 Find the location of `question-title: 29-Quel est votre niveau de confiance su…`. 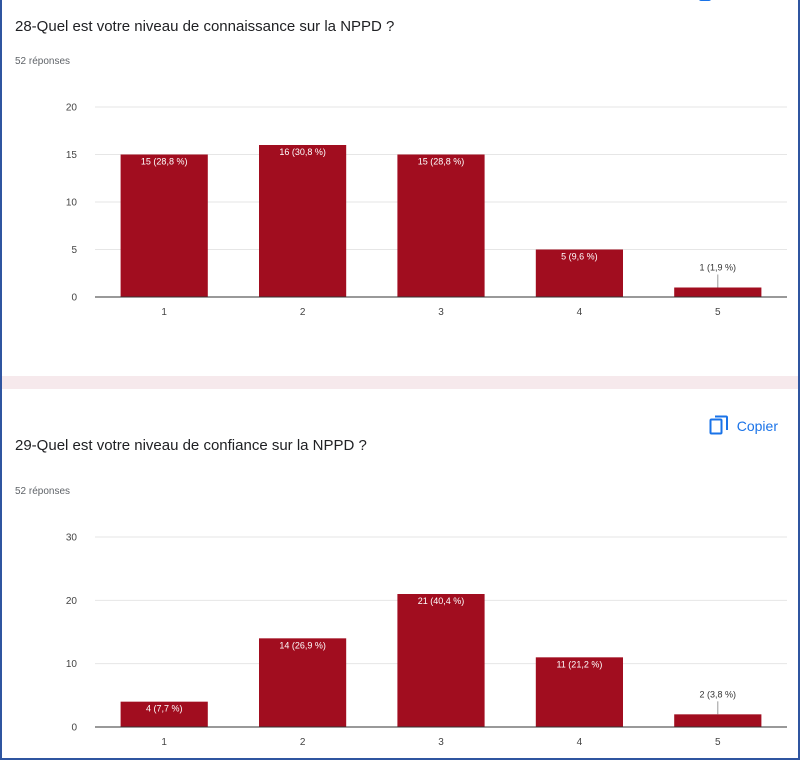

question-title: 29-Quel est votre niveau de confiance su… is located at coordinates (191, 445).